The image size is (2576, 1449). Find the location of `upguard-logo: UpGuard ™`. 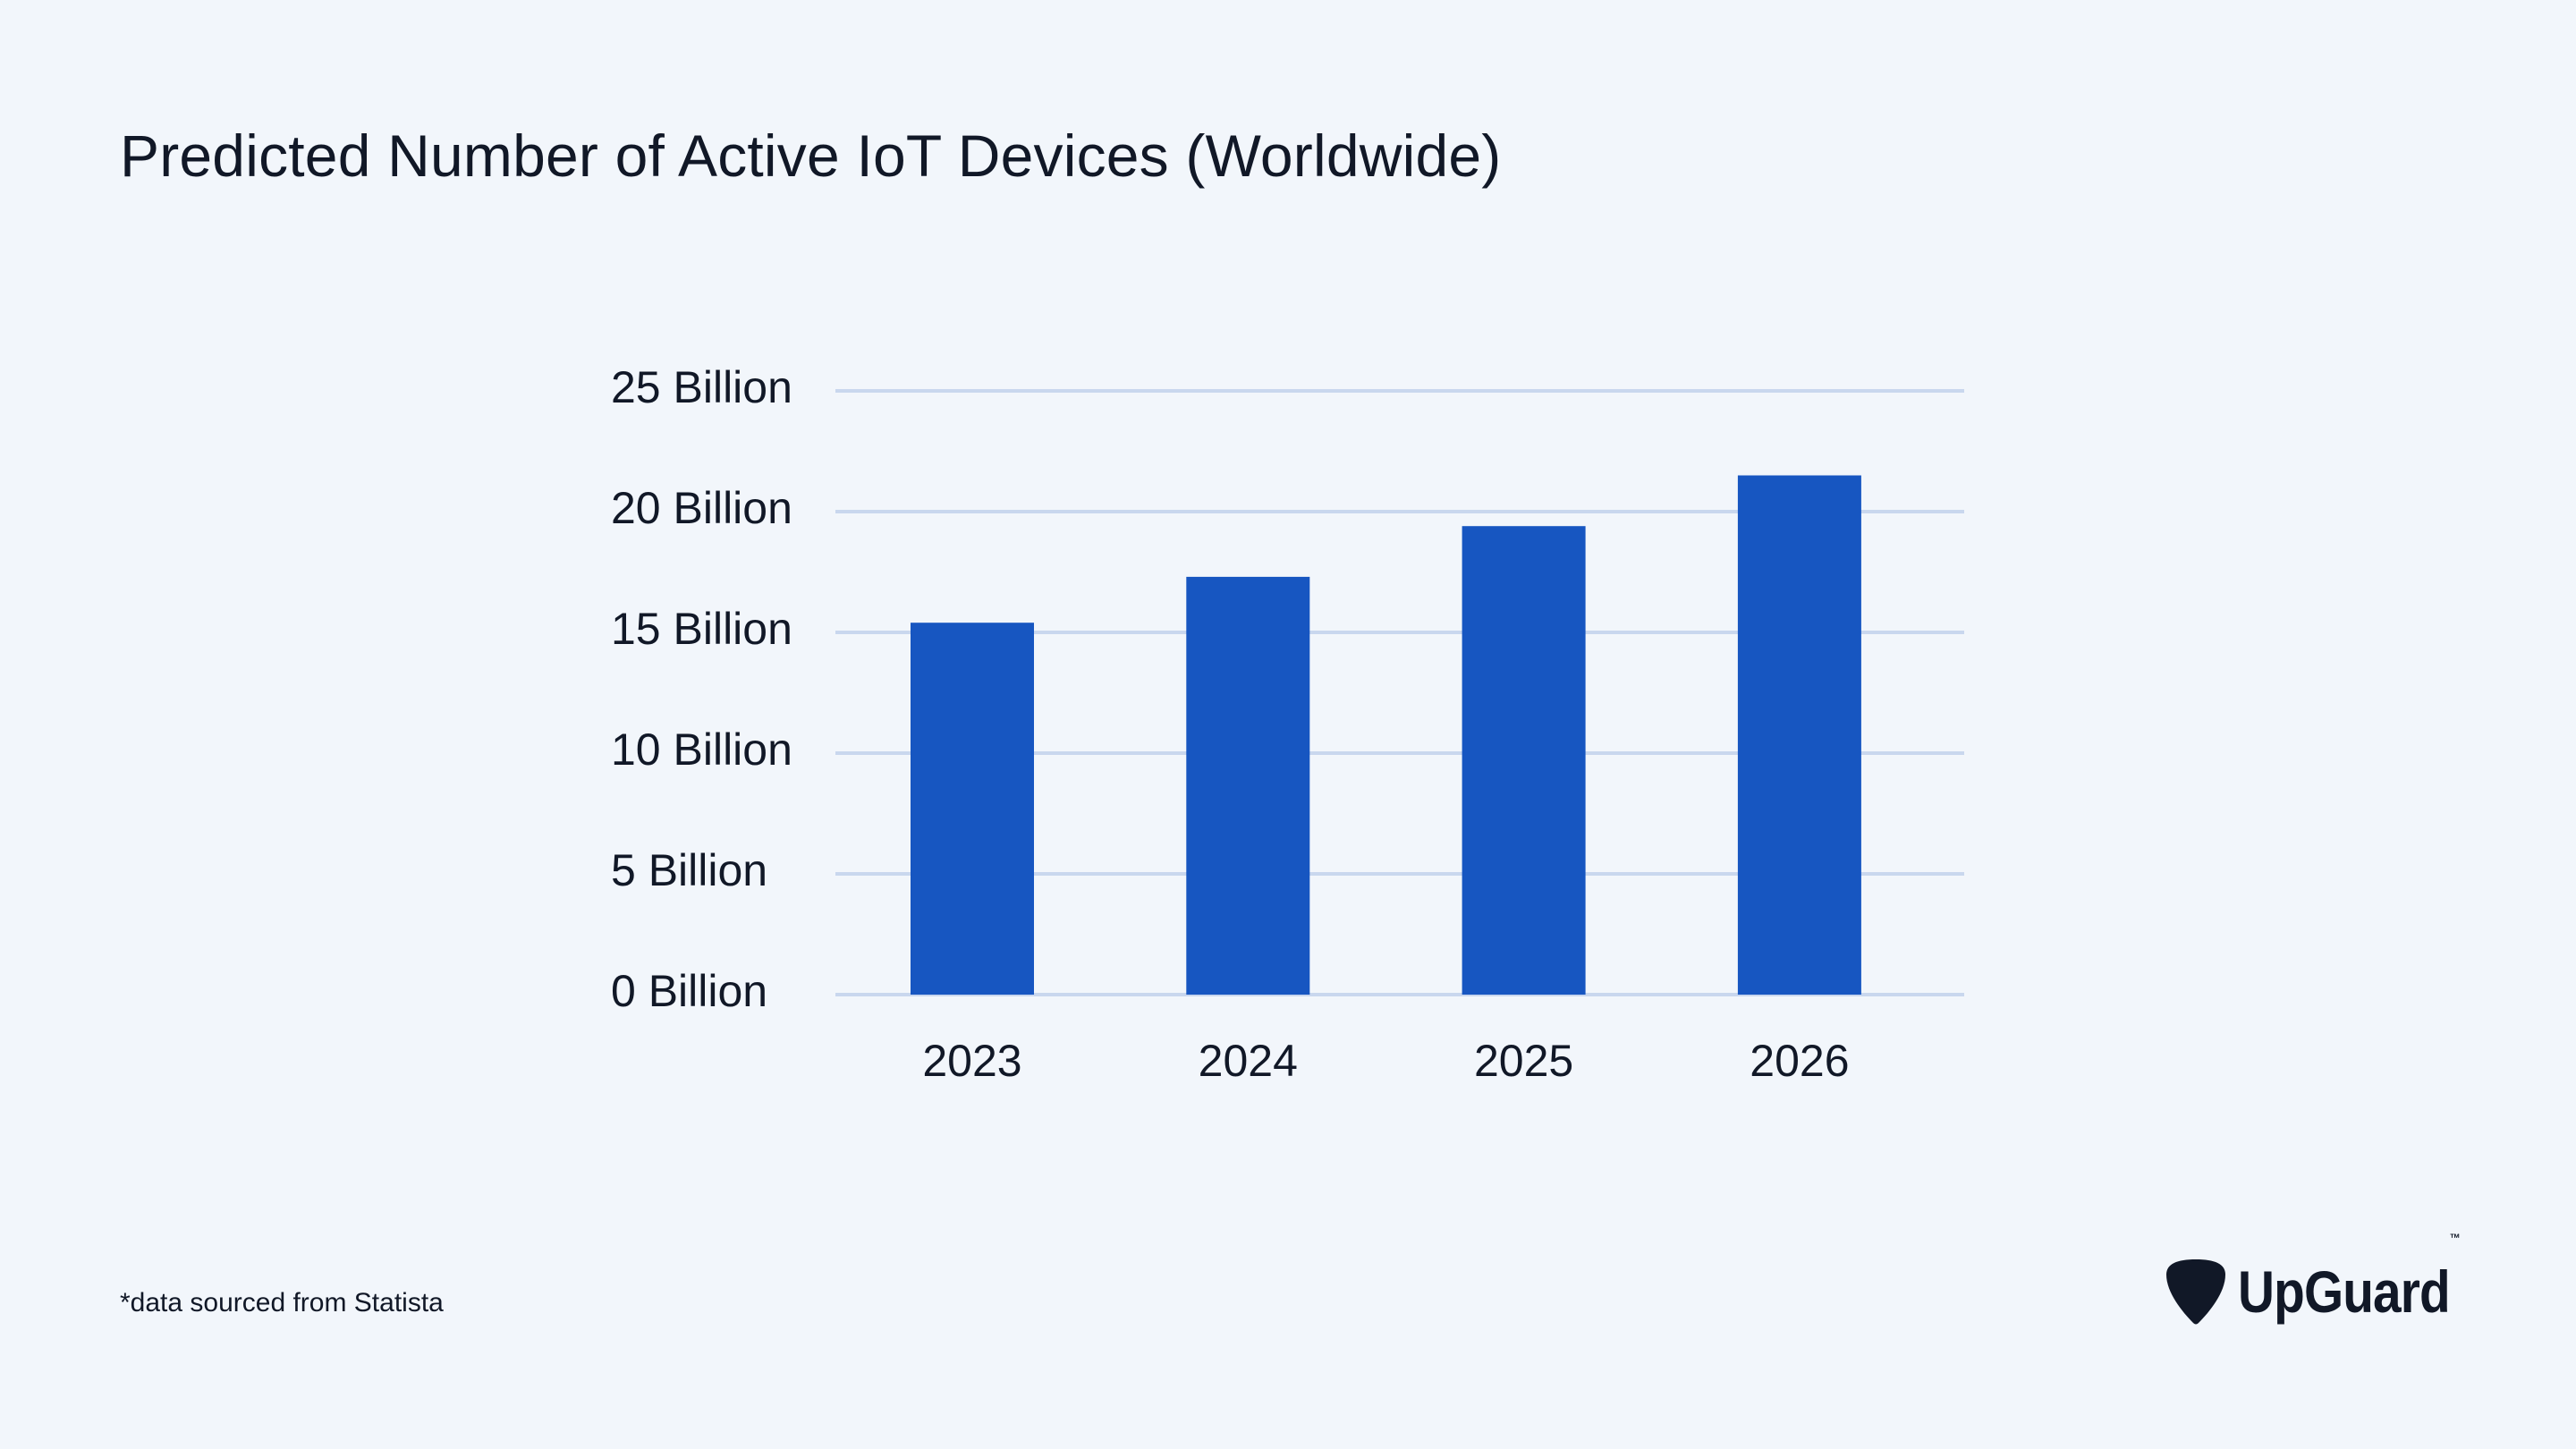

upguard-logo: UpGuard ™ is located at coordinates (2330, 1278).